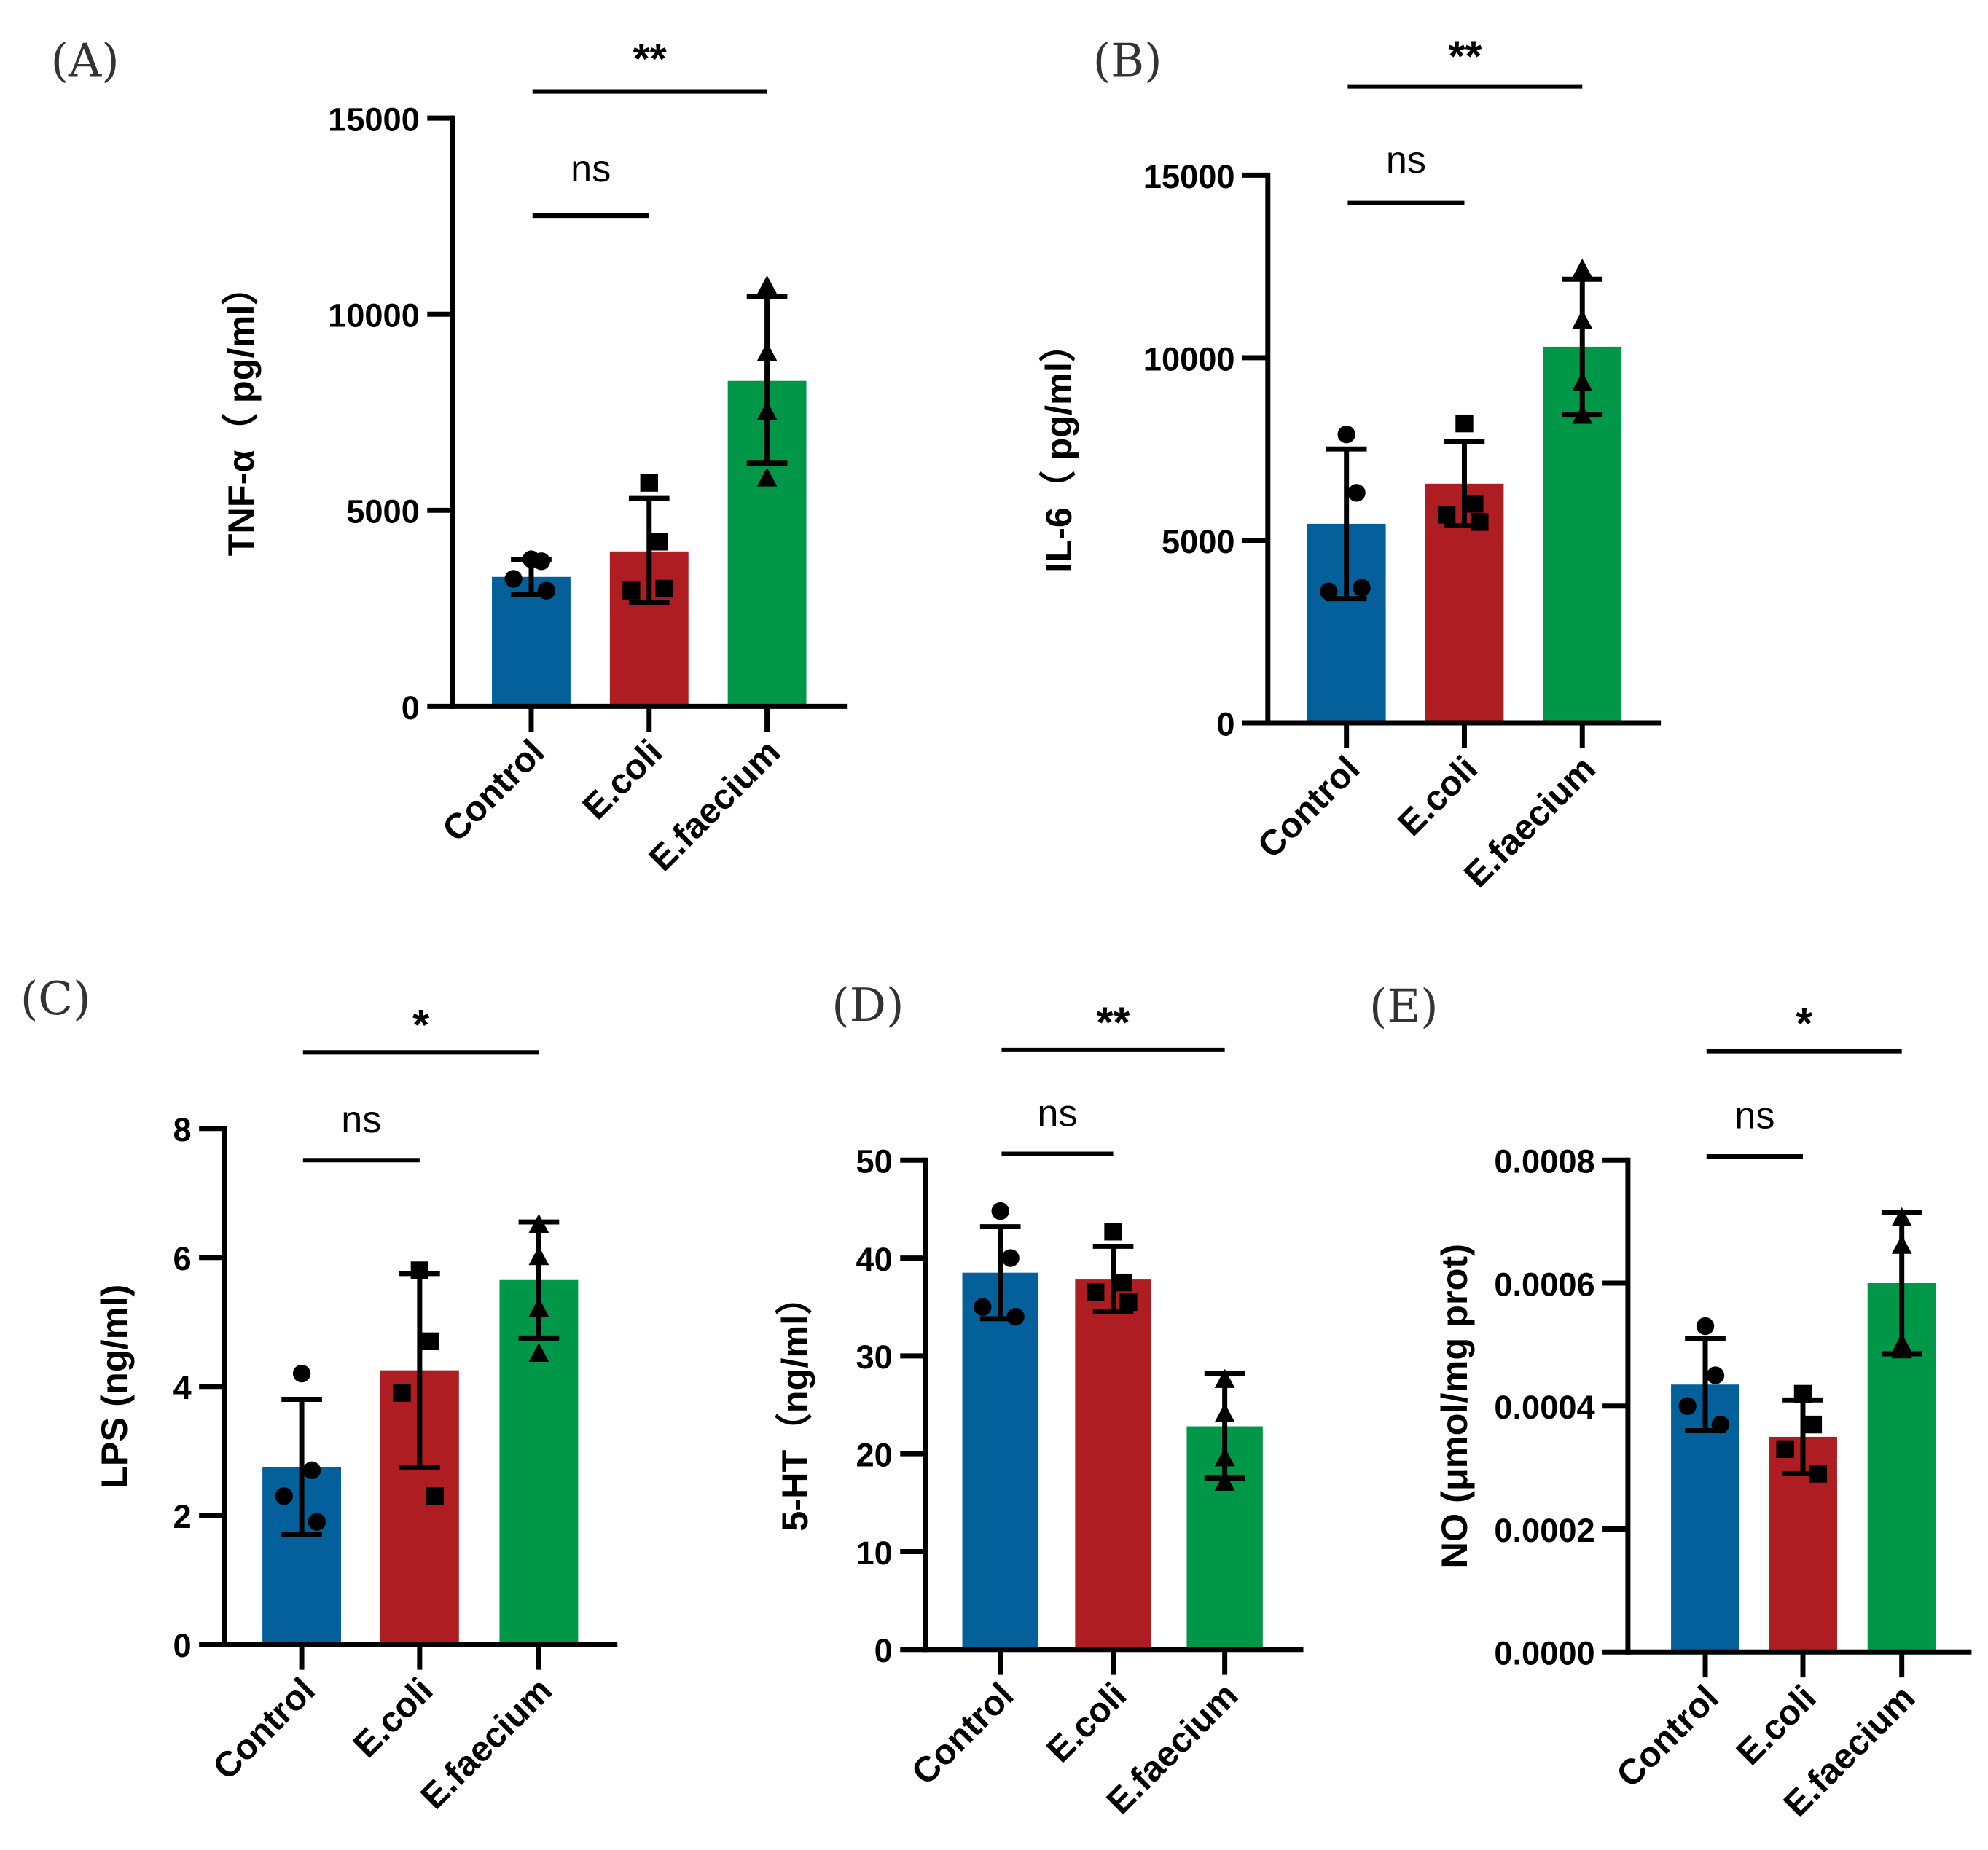  I want to click on y-tick-label: 0.0002, so click(1544, 1531).